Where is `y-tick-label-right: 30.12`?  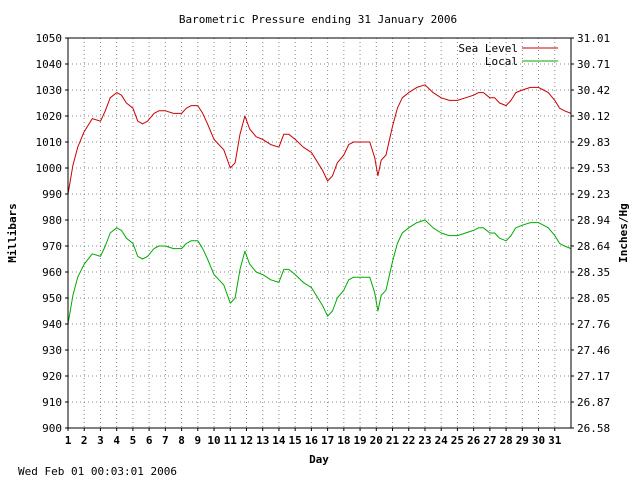
y-tick-label-right: 30.12 is located at coordinates (593, 116).